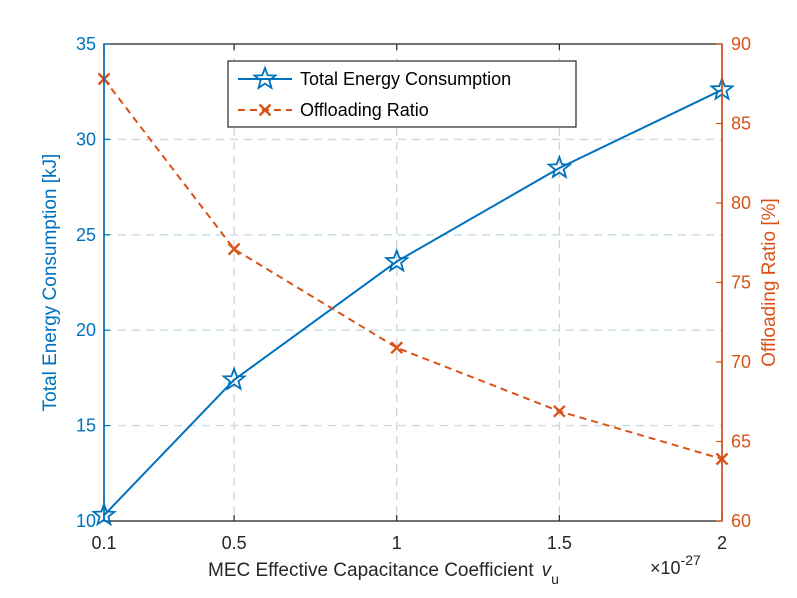 Image resolution: width=797 pixels, height=598 pixels. What do you see at coordinates (741, 521) in the screenshot?
I see `right-y-tick-label: 60` at bounding box center [741, 521].